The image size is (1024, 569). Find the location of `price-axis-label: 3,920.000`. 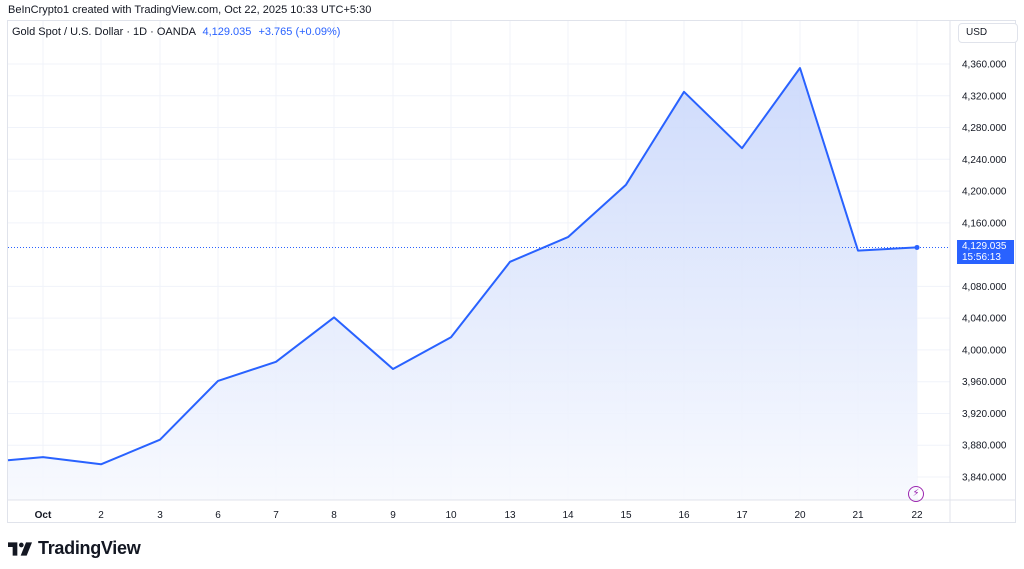

price-axis-label: 3,920.000 is located at coordinates (984, 414).